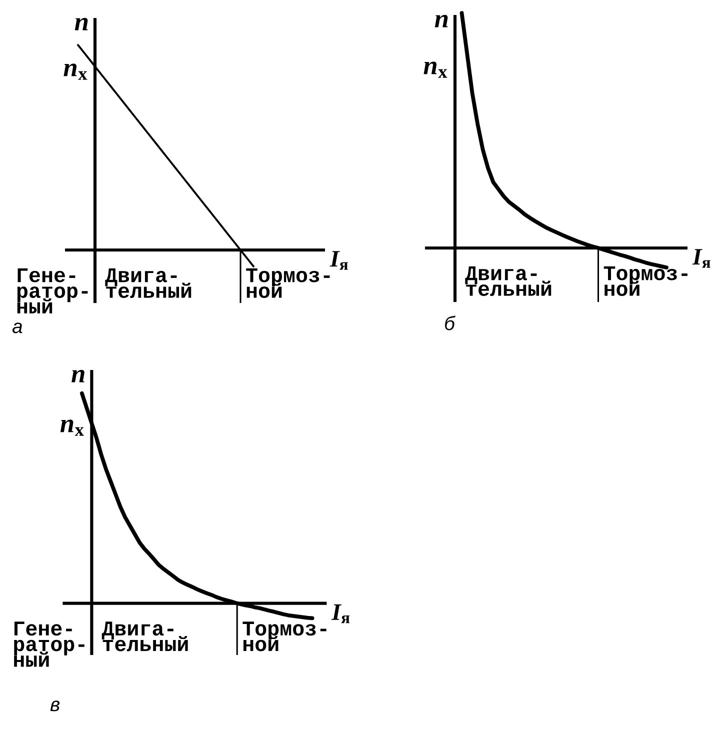 The width and height of the screenshot is (720, 738). I want to click on annotation: Тормоз- ной, so click(646, 281).